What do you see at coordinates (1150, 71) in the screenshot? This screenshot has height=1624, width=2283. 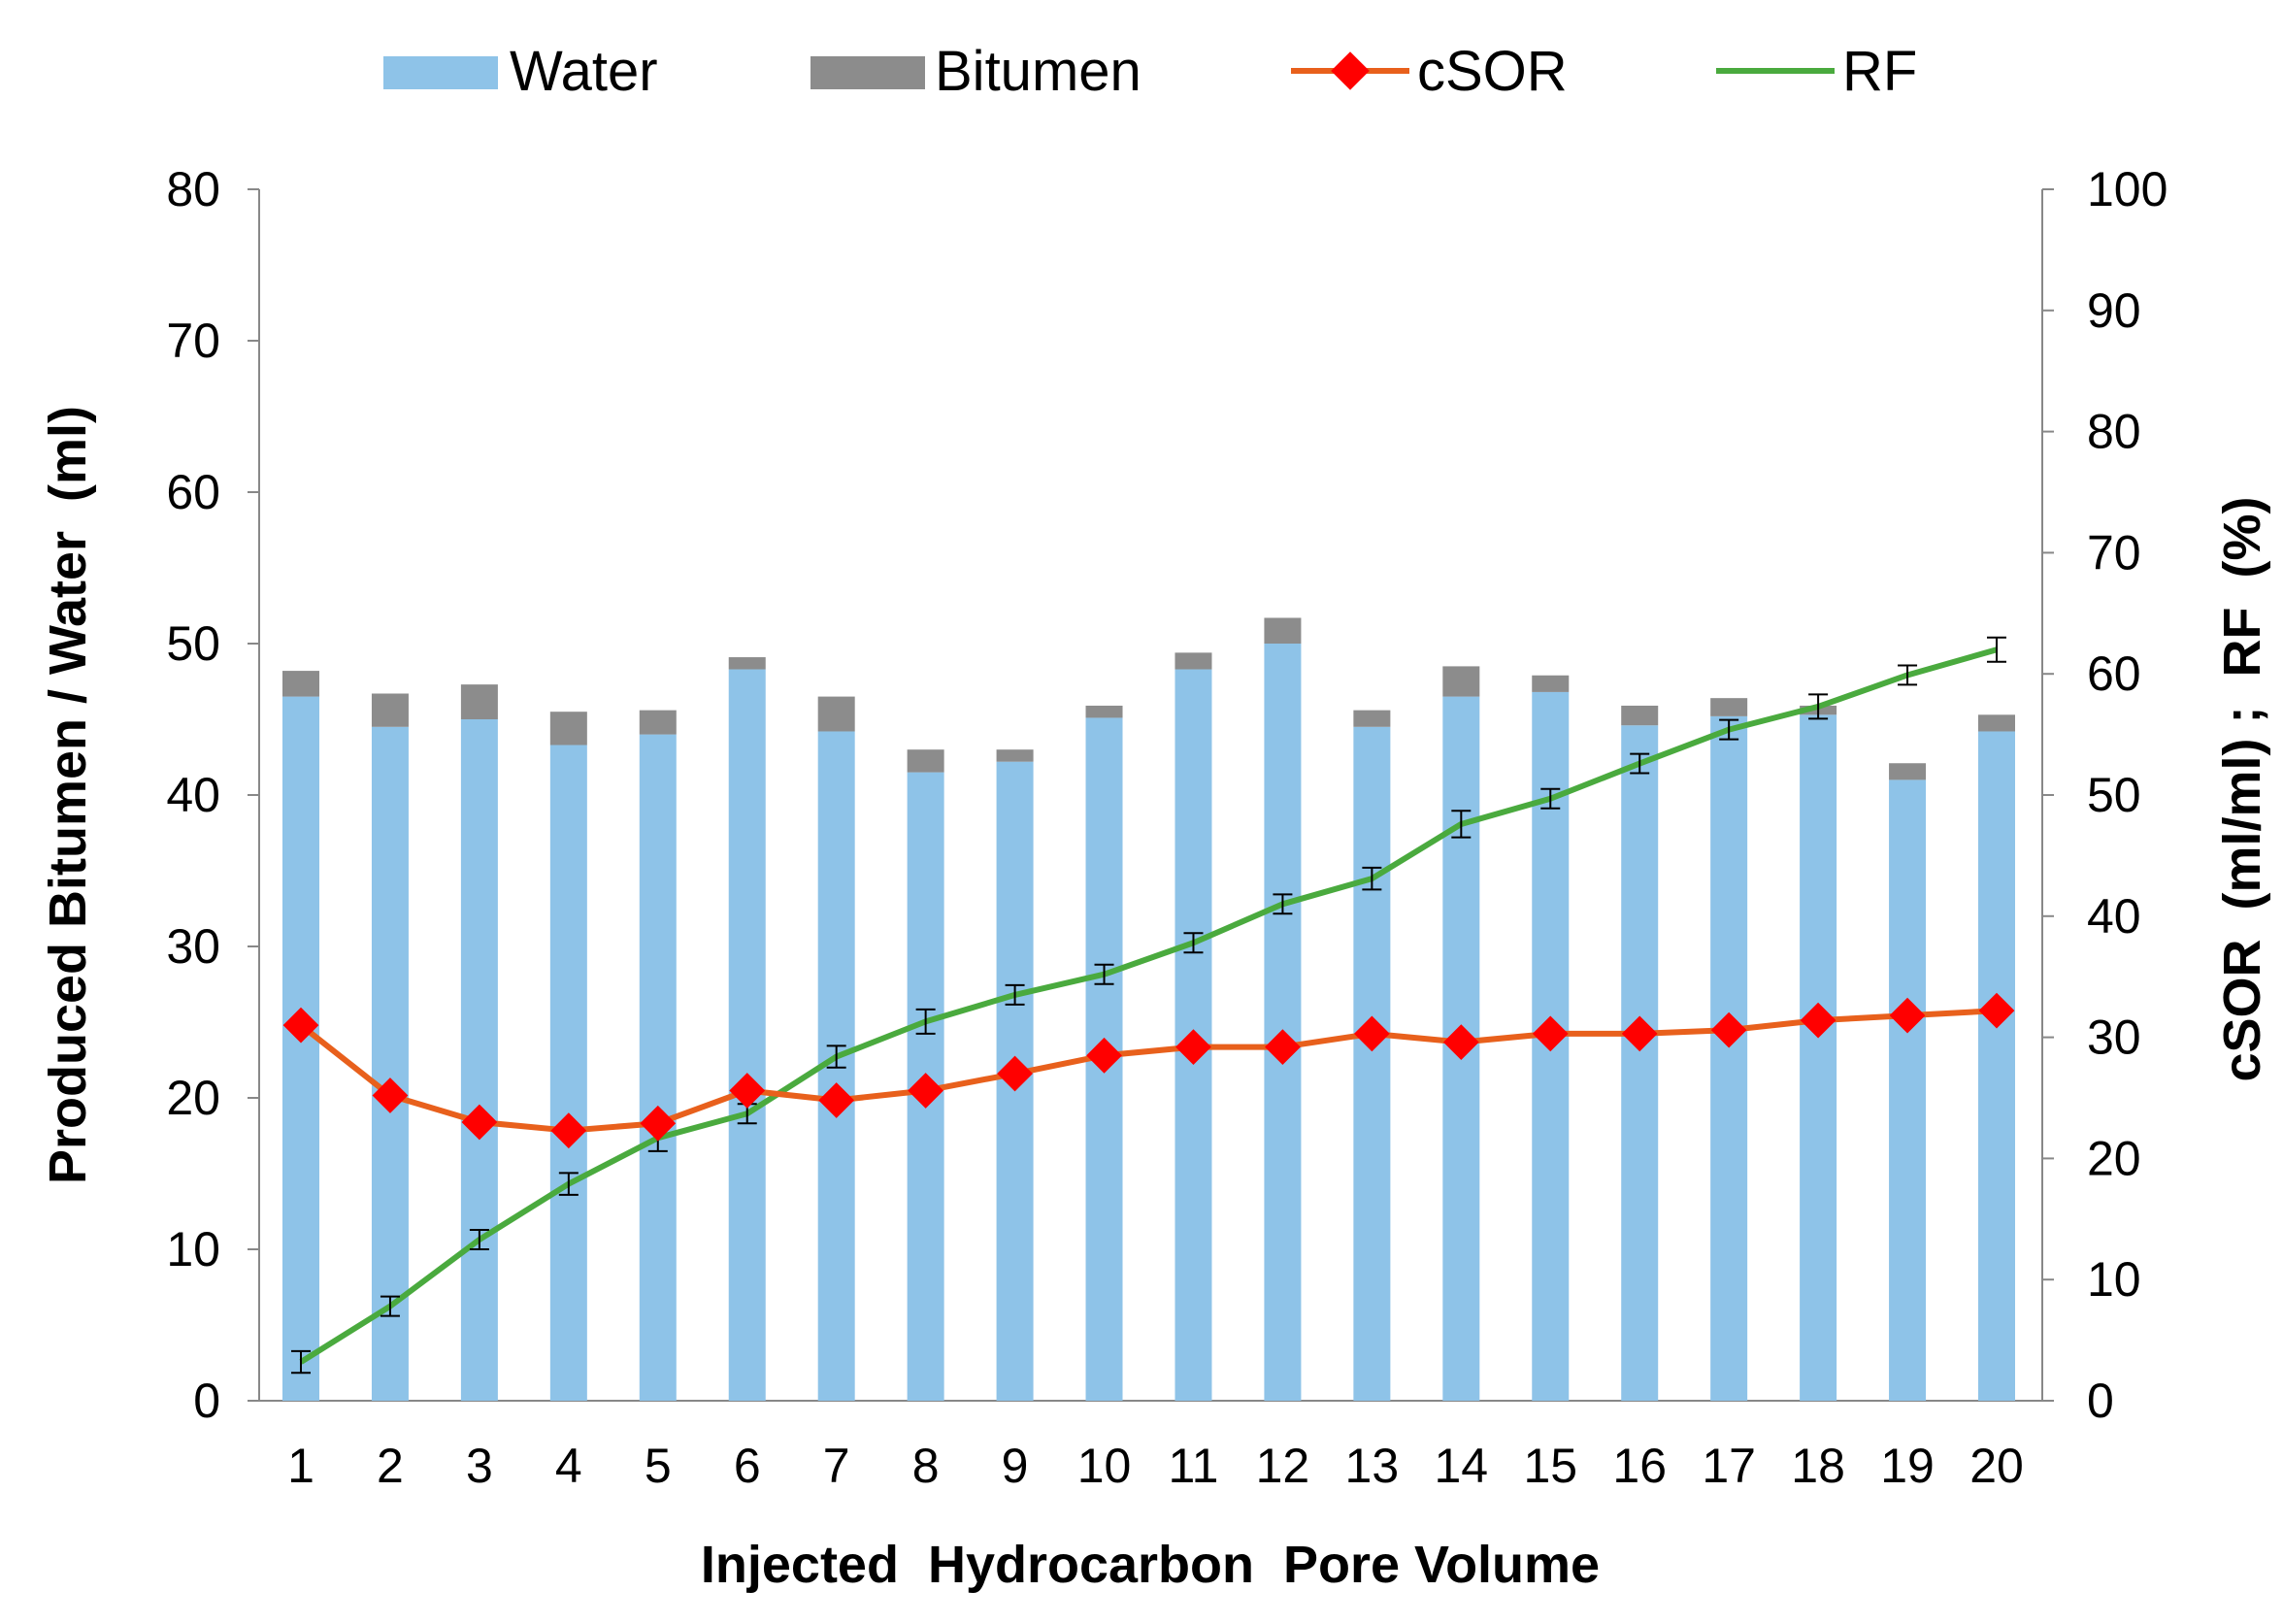 I see `legend: Water Bitumen cSOR RF` at bounding box center [1150, 71].